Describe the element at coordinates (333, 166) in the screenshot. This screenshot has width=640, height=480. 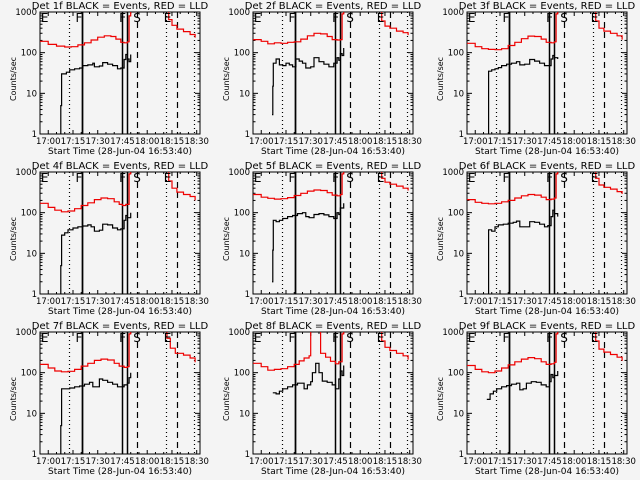
I see `chart-title: Det 5f BLACK = Events, RED = LLD` at that location.